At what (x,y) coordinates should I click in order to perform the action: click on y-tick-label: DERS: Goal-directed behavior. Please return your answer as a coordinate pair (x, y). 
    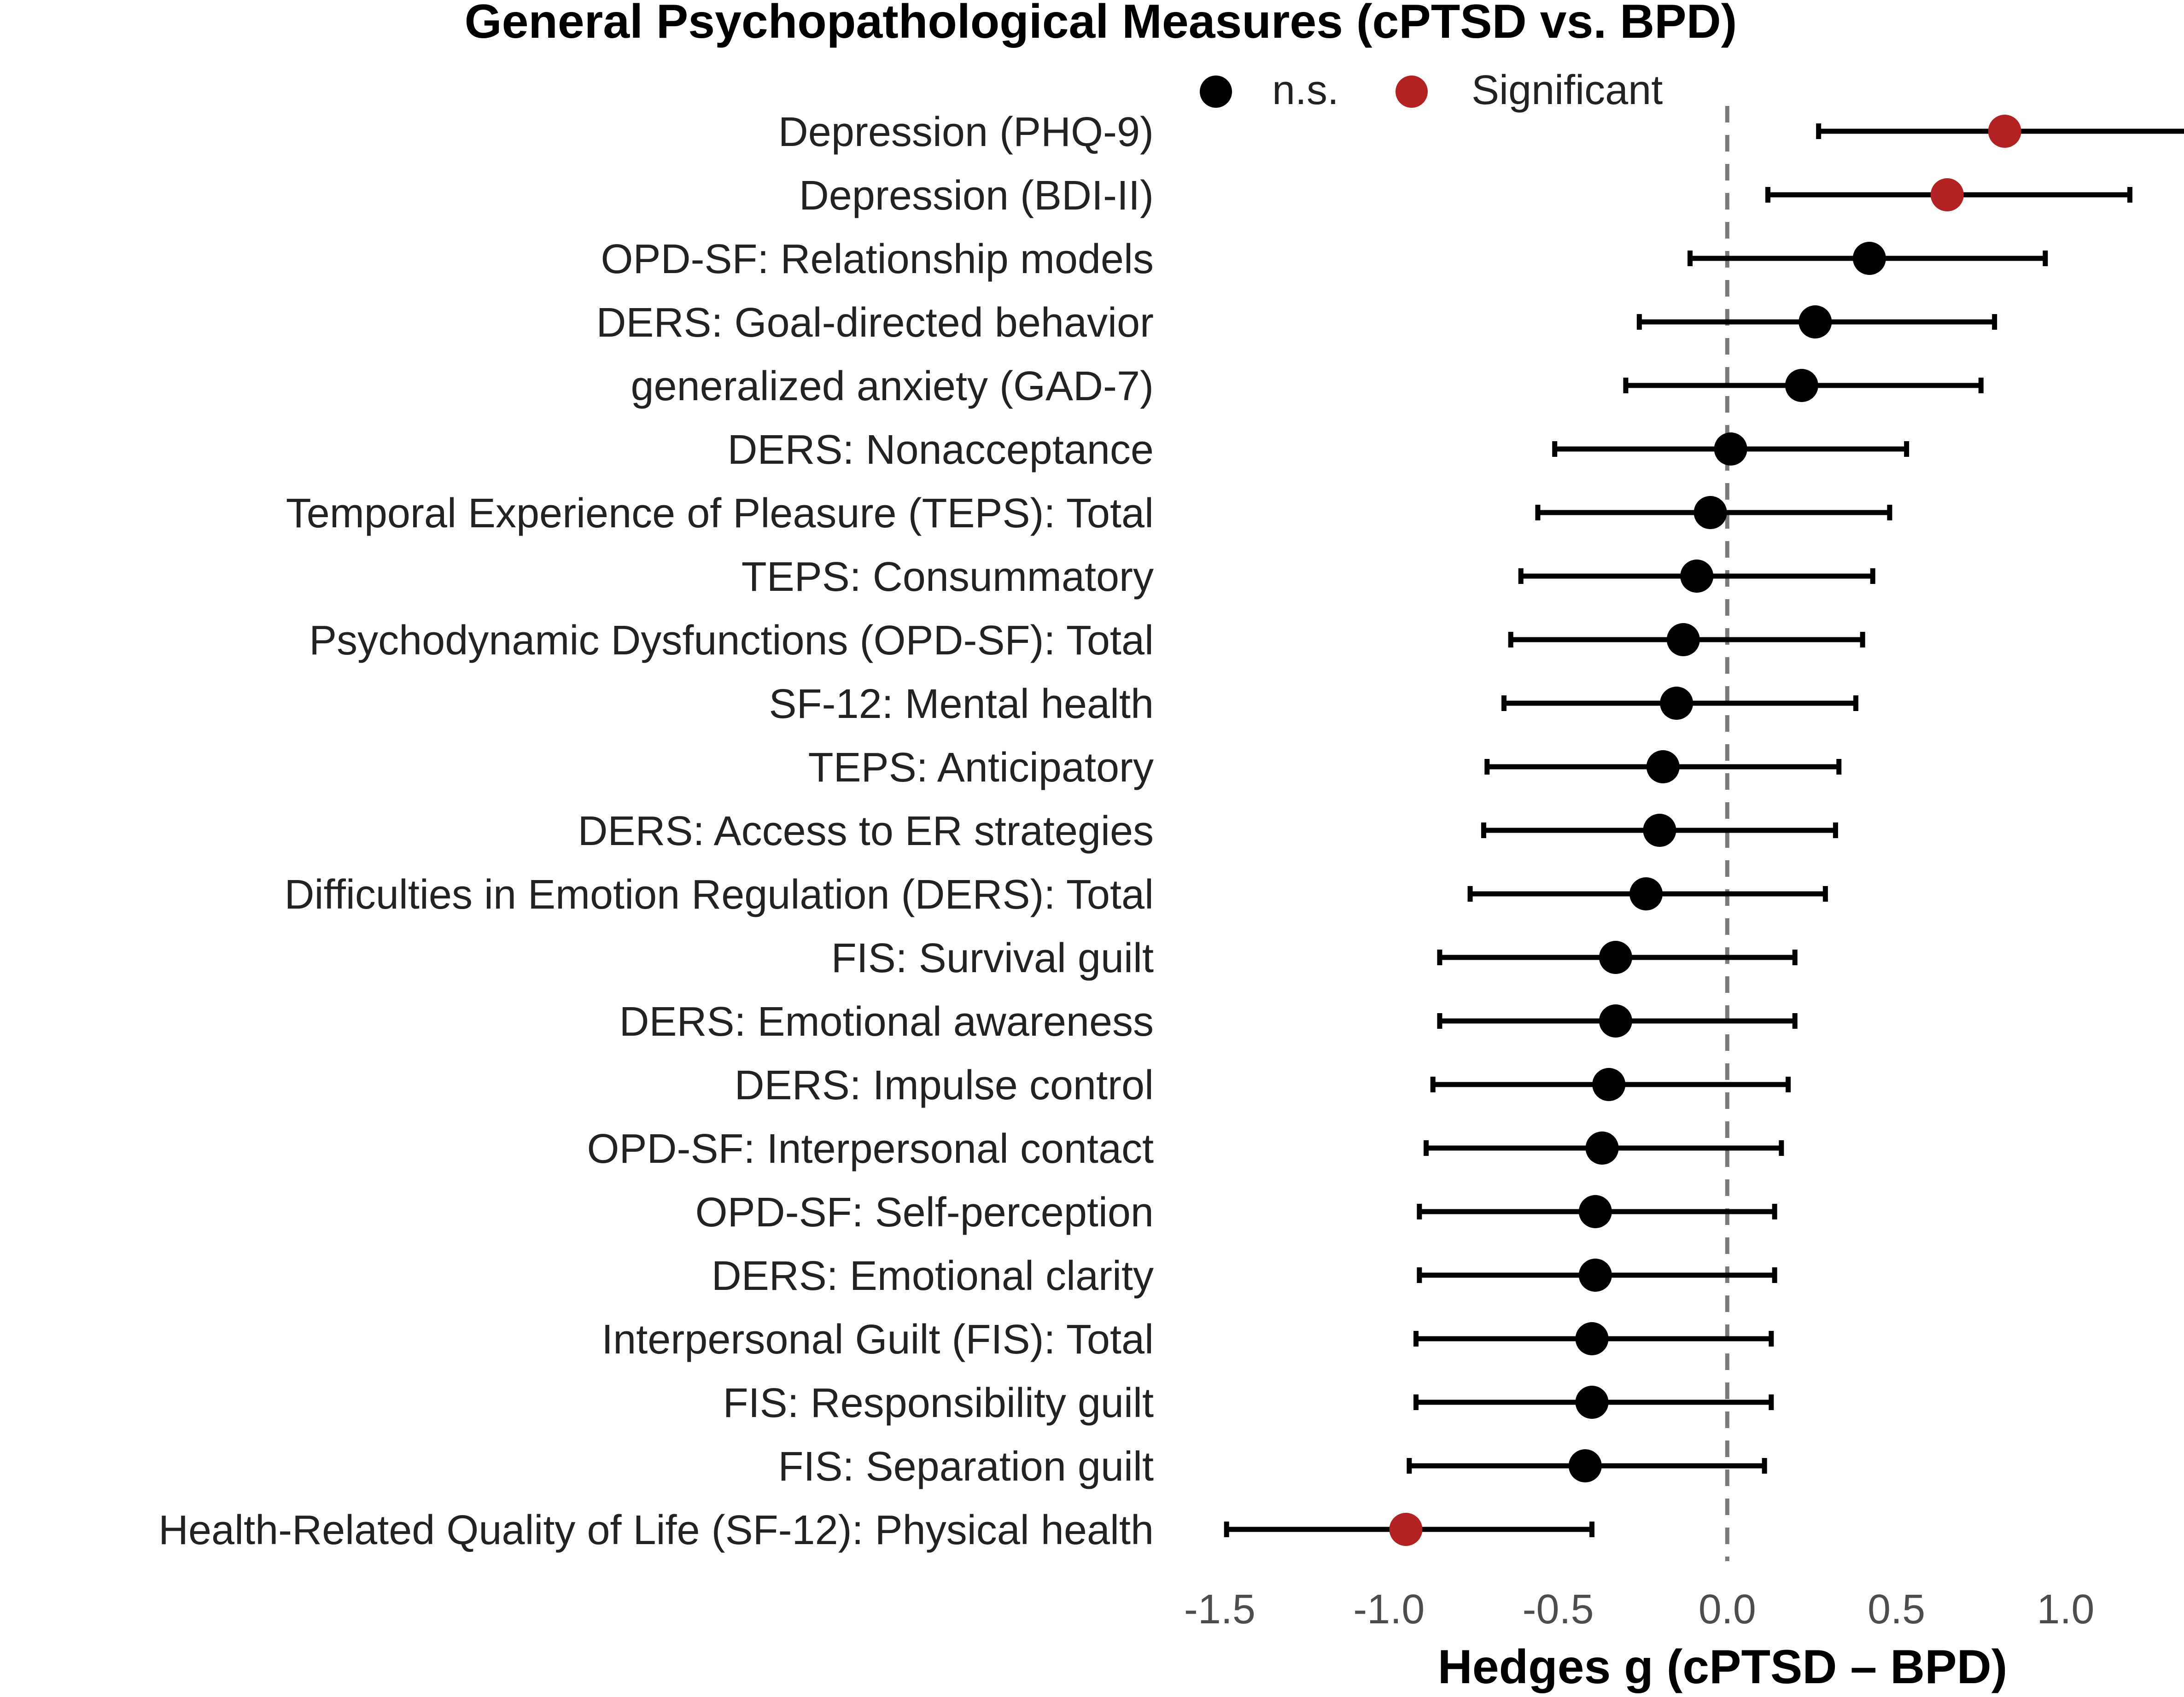
    Looking at the image, I should click on (875, 323).